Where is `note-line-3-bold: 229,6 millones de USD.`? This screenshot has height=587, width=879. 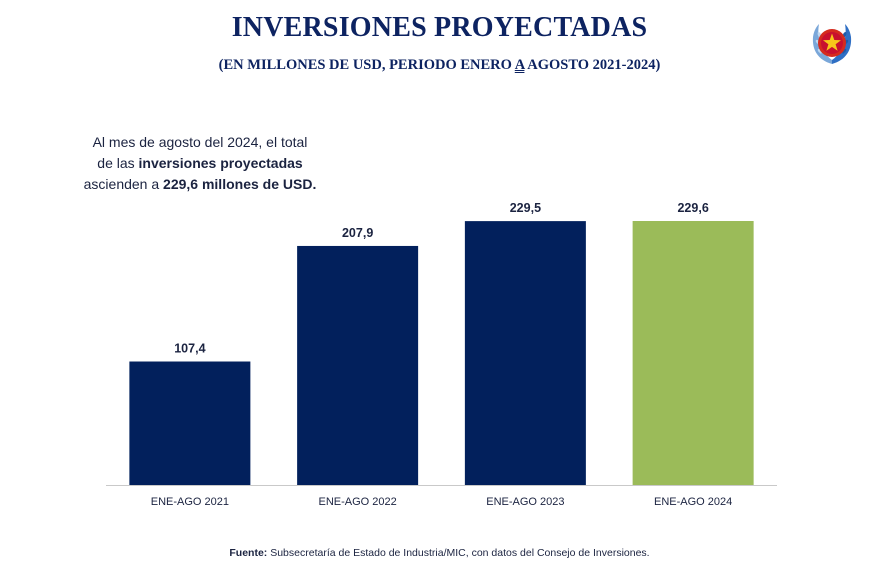
note-line-3-bold: 229,6 millones de USD. is located at coordinates (240, 184).